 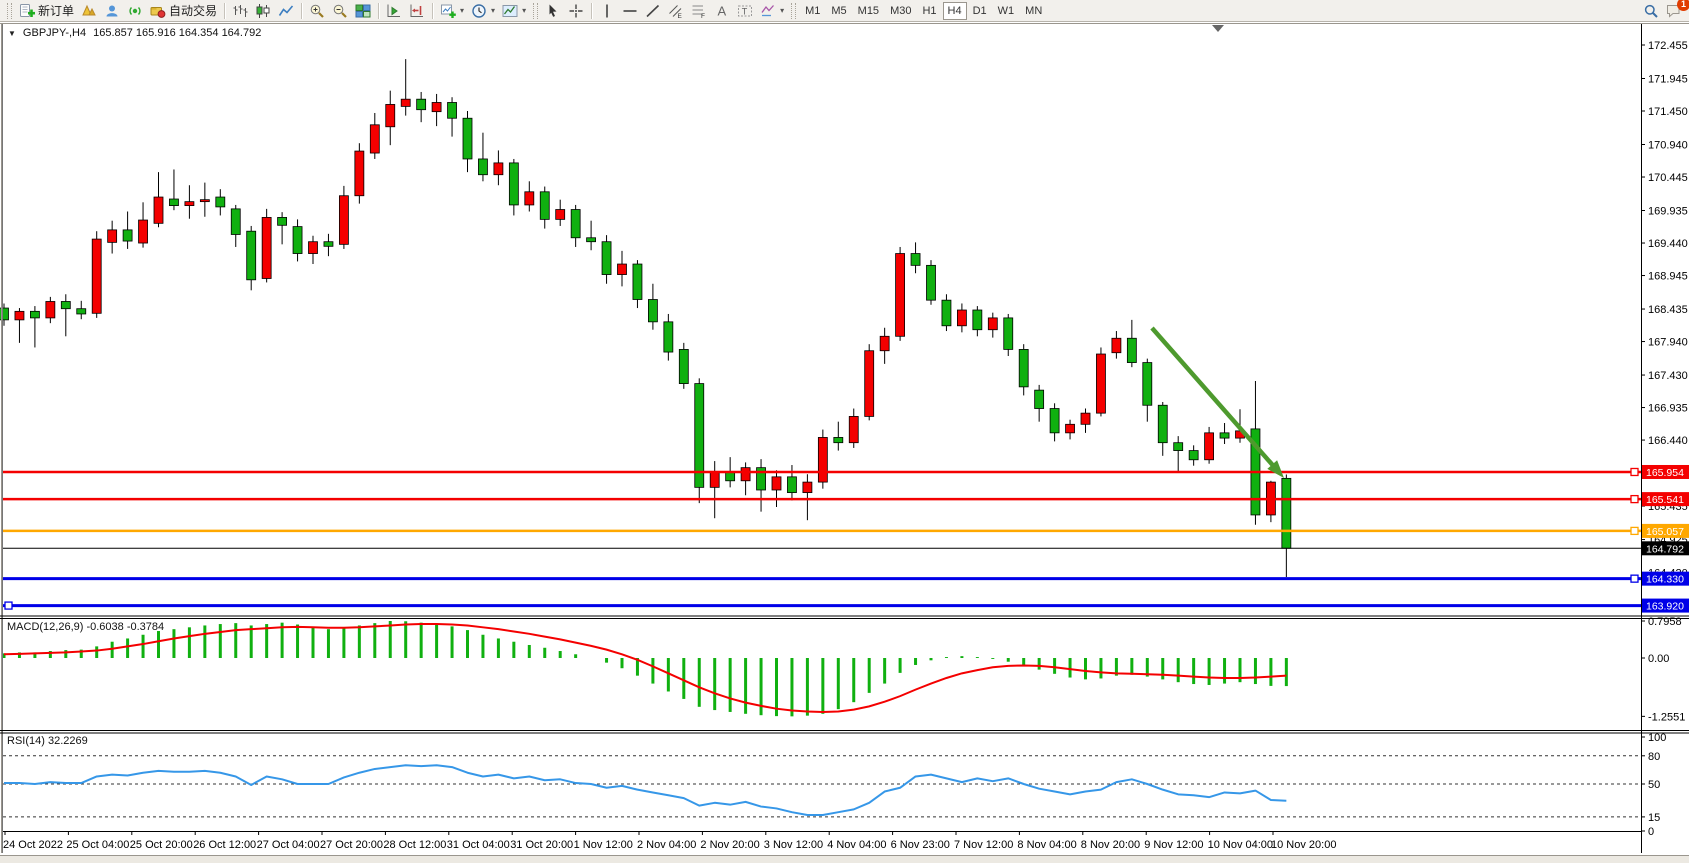 I want to click on price-tick-label: 171.450, so click(x=1668, y=112).